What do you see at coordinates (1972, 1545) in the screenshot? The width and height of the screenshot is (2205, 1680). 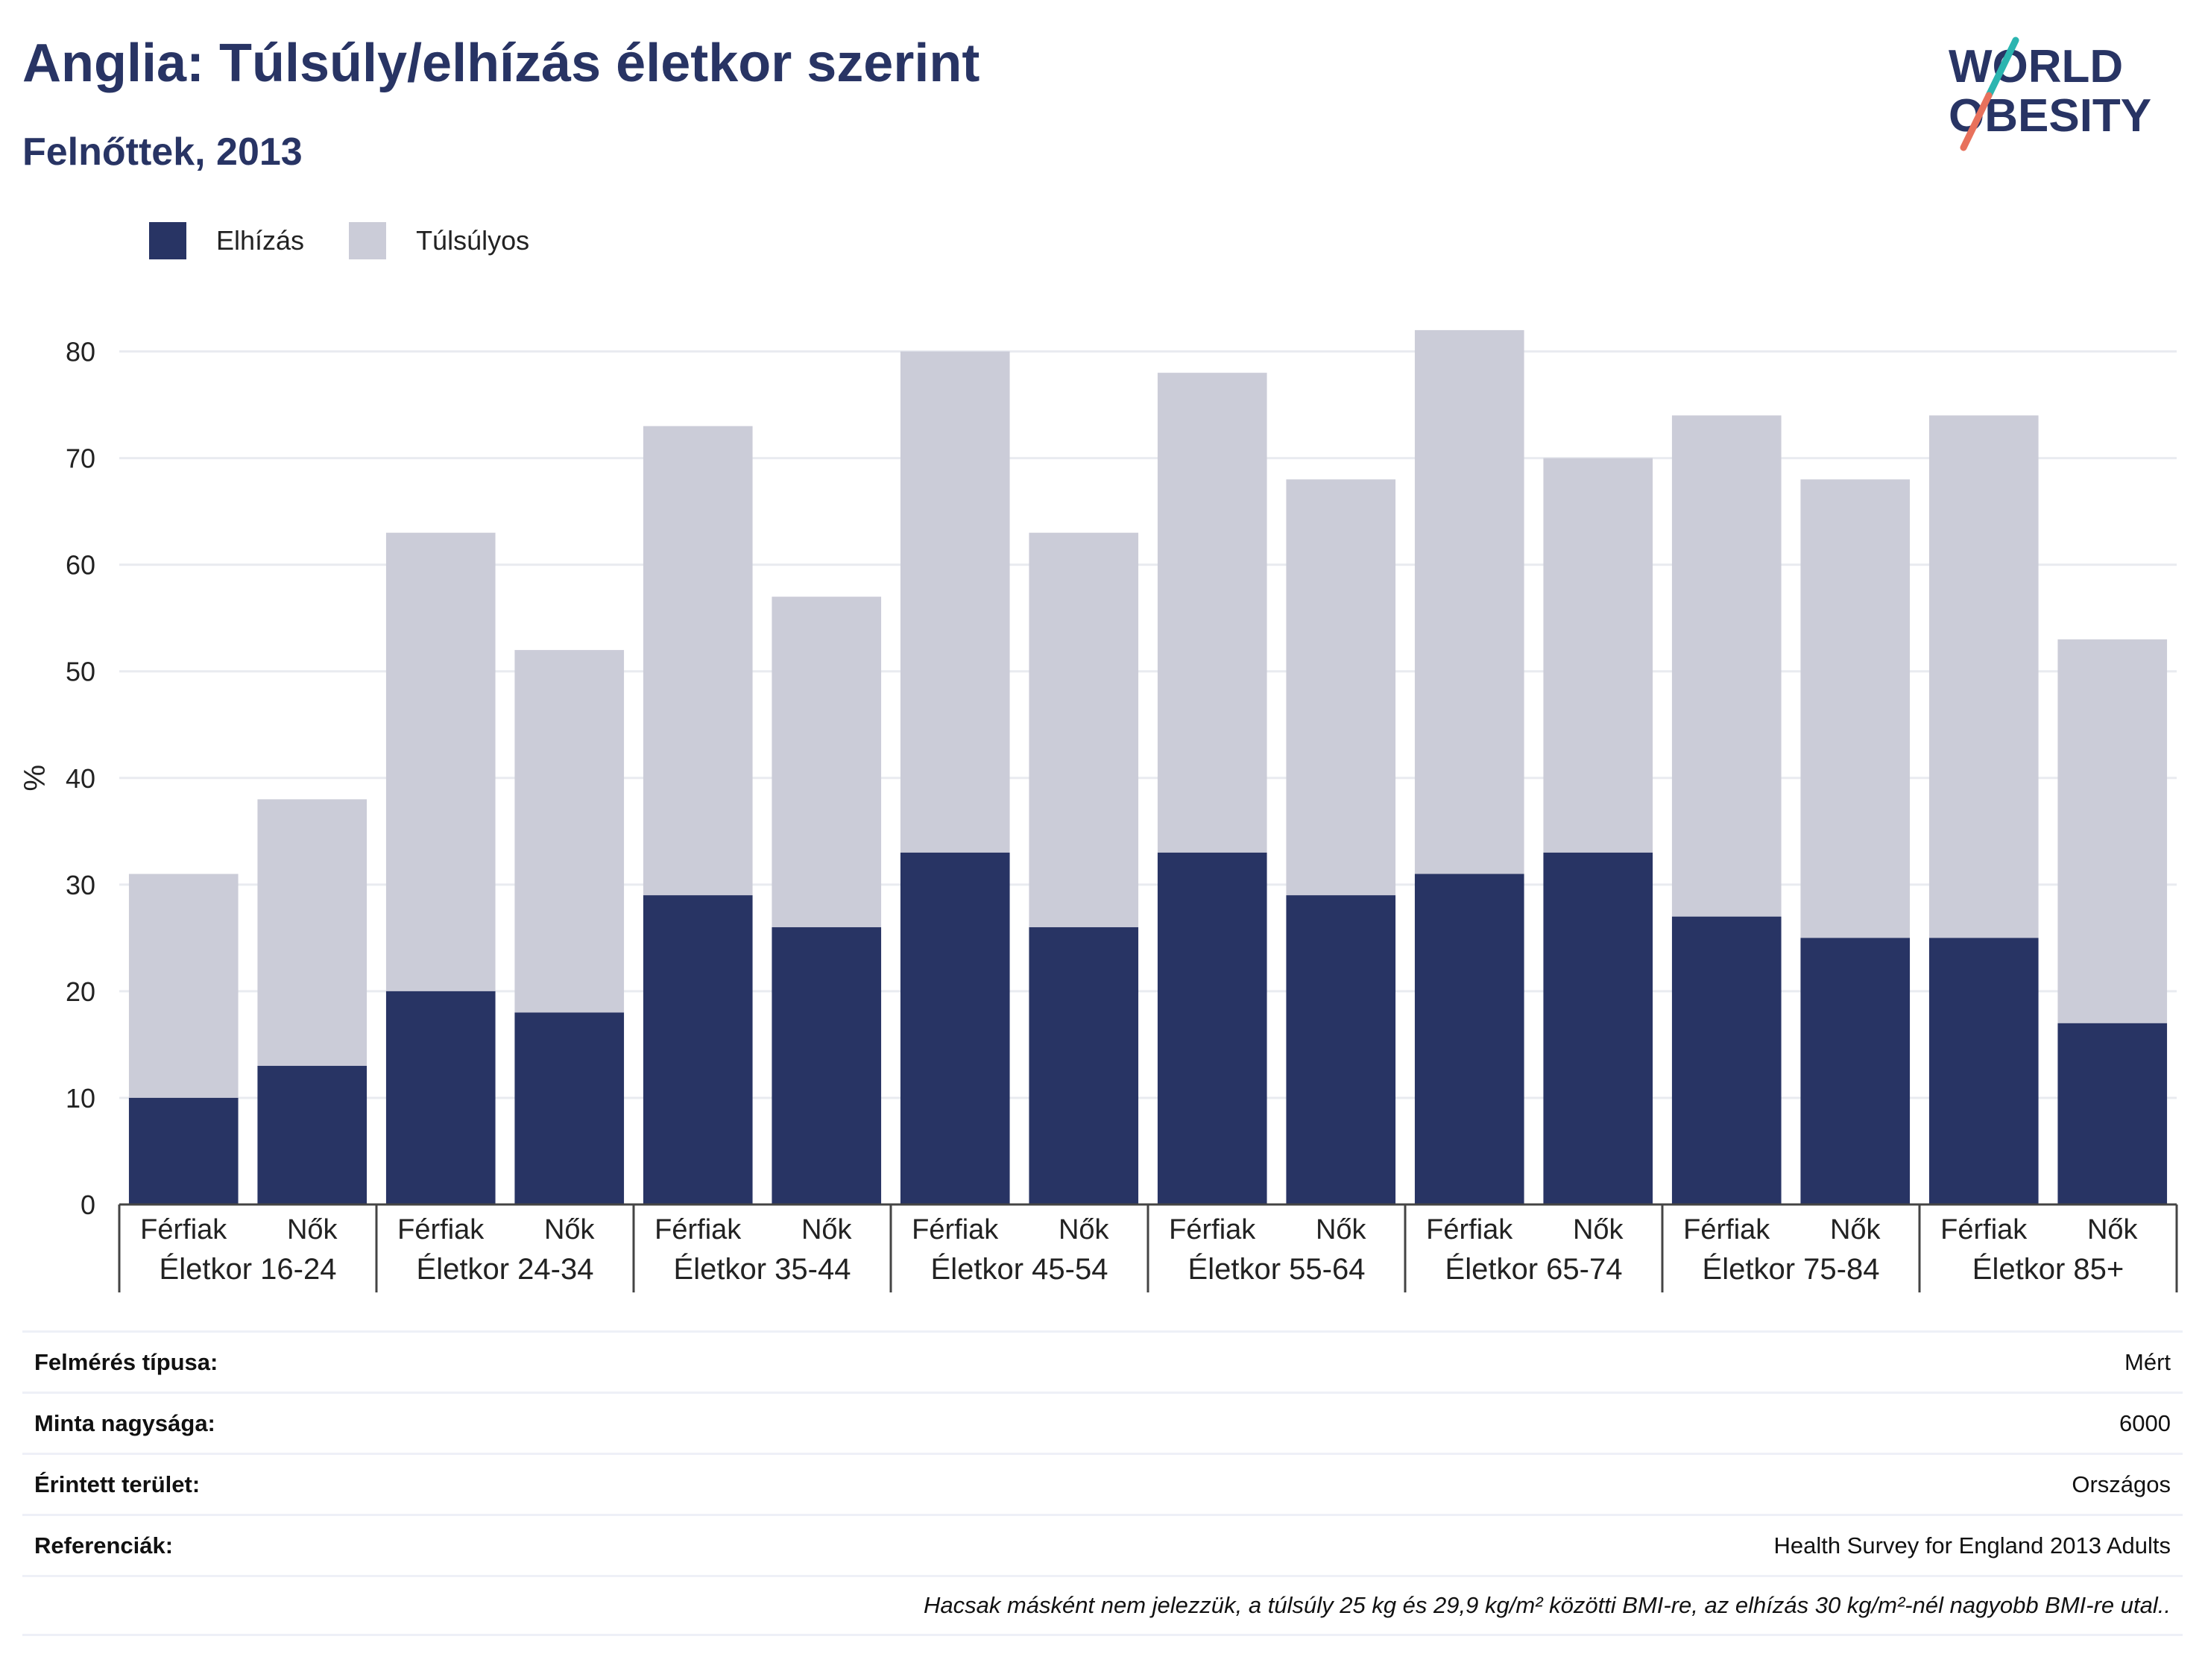 I see `info-value: Health Survey for England 2013 Adults` at bounding box center [1972, 1545].